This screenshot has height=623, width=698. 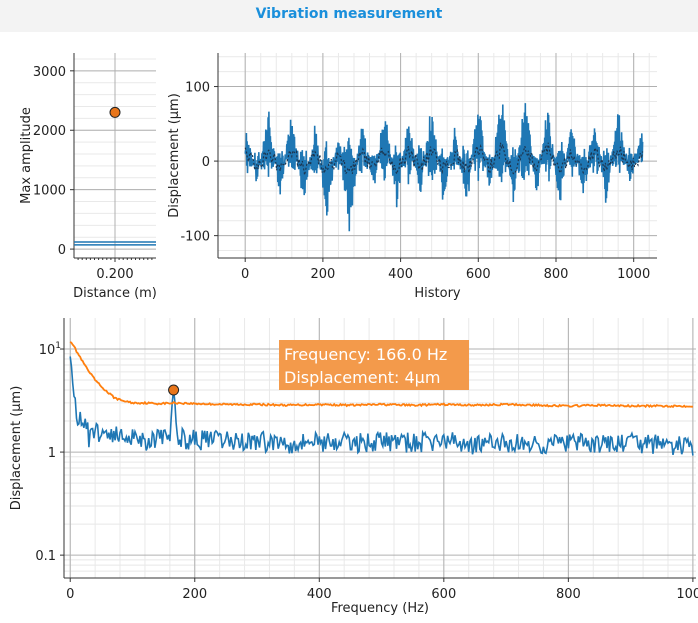 I want to click on y-tick-label: 1, so click(x=52, y=453).